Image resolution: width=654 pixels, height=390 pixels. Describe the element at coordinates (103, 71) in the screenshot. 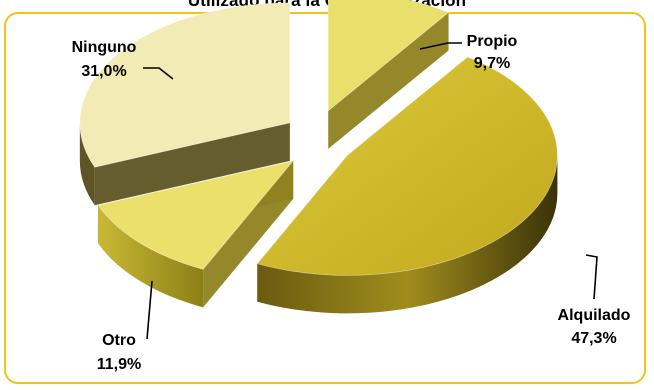

I see `slice-value-ninguno: 31,0%` at that location.